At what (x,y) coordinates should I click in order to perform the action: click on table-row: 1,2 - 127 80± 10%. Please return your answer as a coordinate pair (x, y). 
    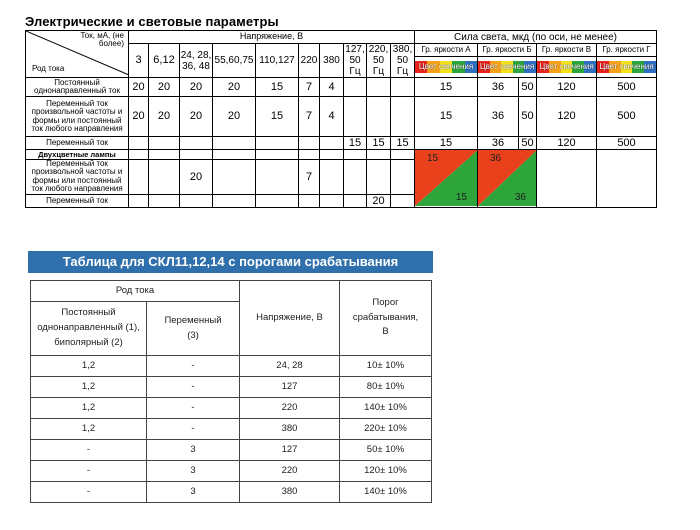
    Looking at the image, I should click on (231, 387).